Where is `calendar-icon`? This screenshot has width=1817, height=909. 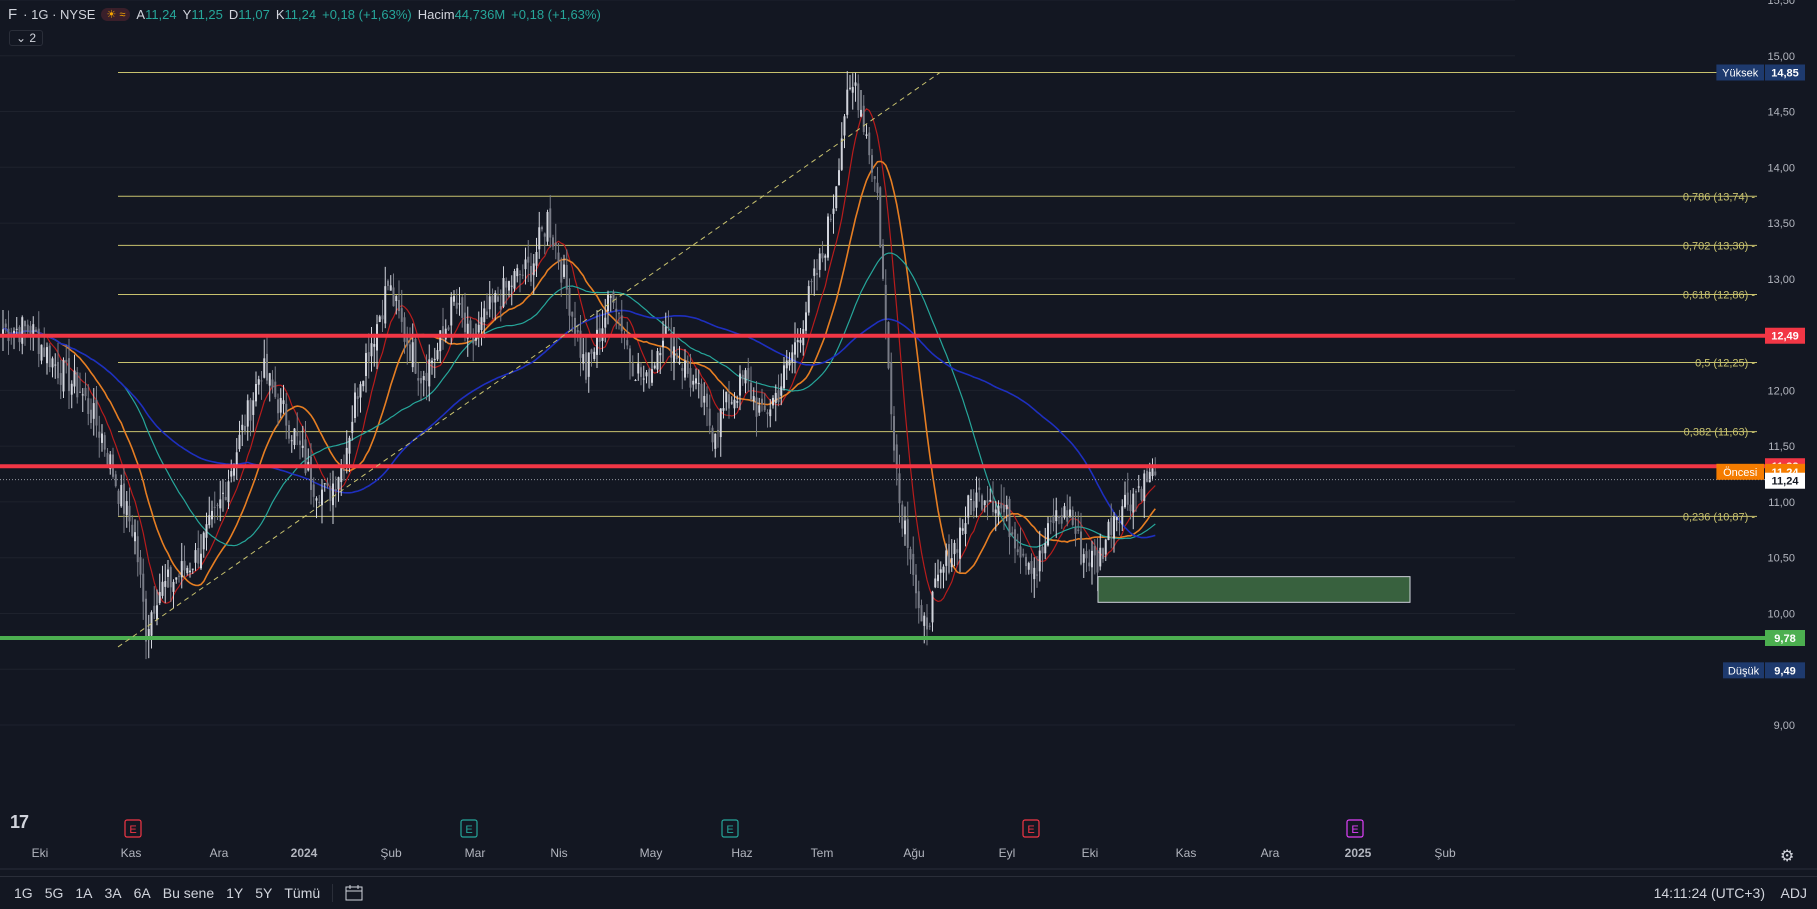
calendar-icon is located at coordinates (354, 893).